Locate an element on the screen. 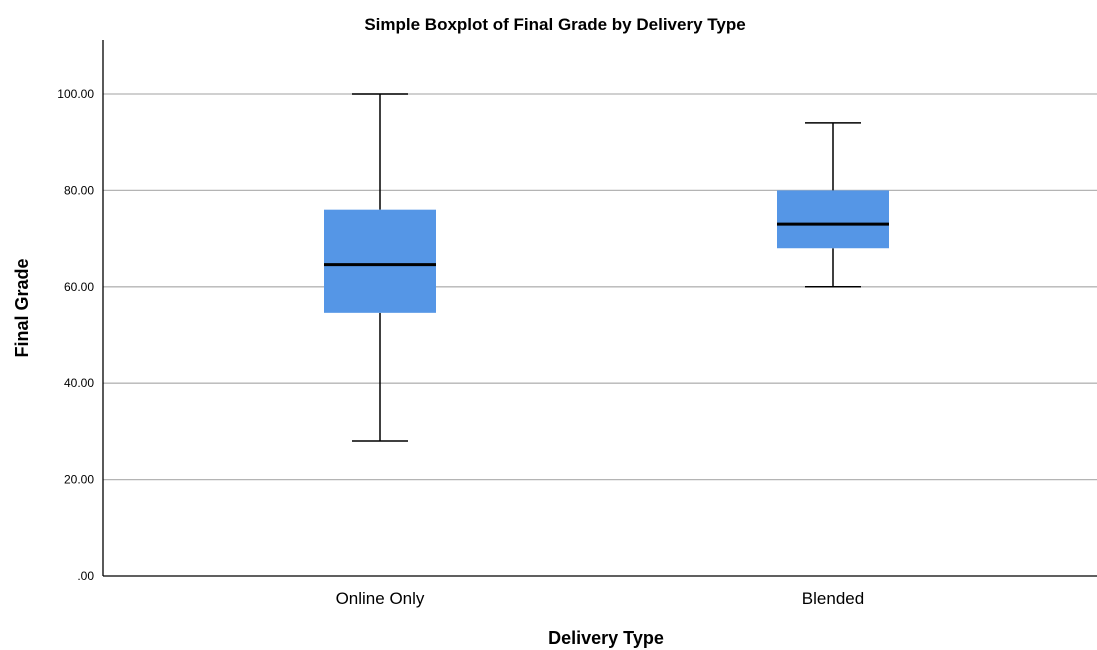  y-axis-ticks: .00 20.00 40.00 60.00 80.00 100.00 is located at coordinates (75, 335).